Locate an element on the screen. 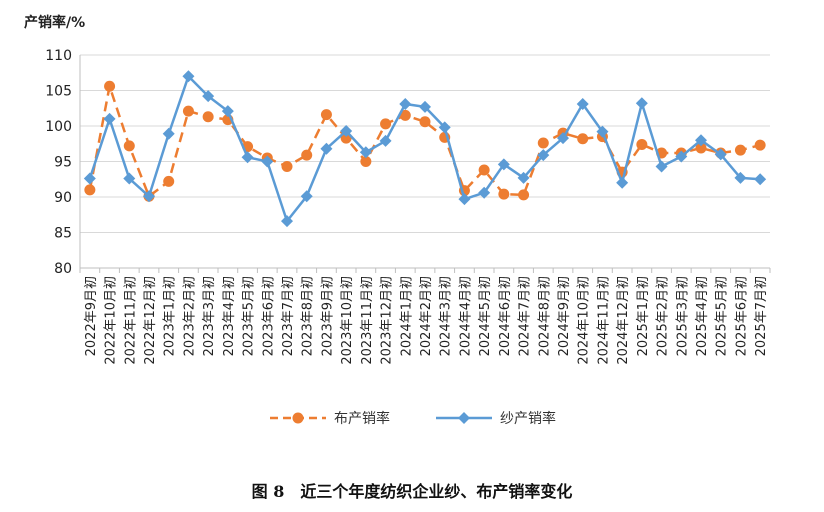 This screenshot has height=512, width=824. legend-item-yarn: 纱产销率 is located at coordinates (495, 418).